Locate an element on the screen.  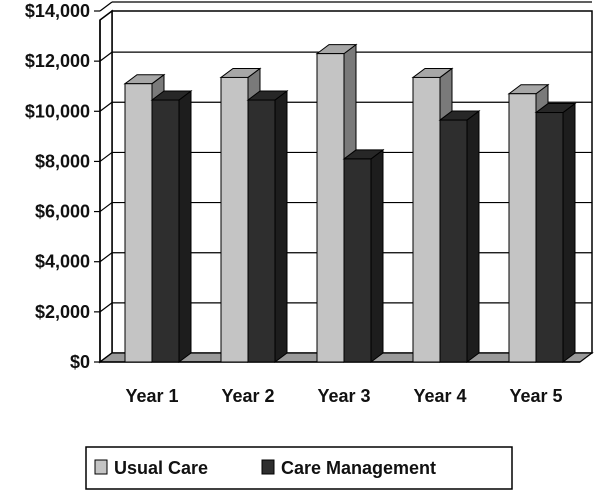
bar-care-management-year-2-side is located at coordinates (281, 226).